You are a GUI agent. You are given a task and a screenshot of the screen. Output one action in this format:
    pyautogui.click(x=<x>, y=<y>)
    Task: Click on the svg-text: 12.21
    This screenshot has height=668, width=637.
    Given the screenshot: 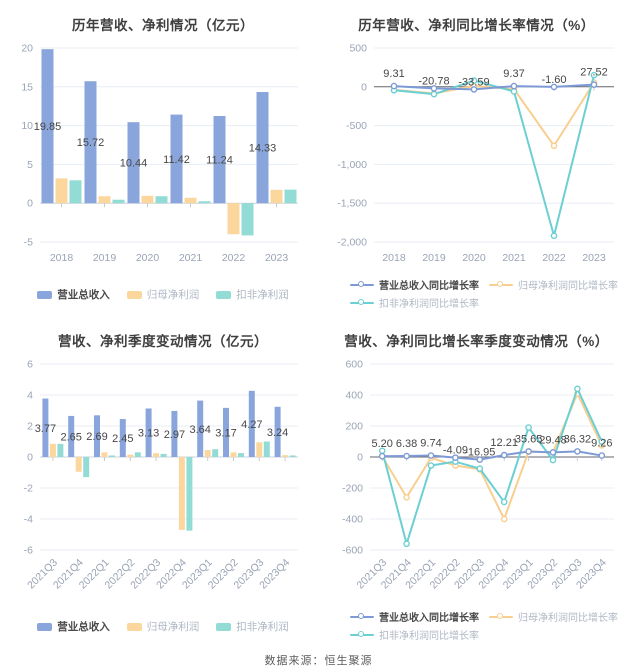 What is the action you would take?
    pyautogui.click(x=504, y=443)
    